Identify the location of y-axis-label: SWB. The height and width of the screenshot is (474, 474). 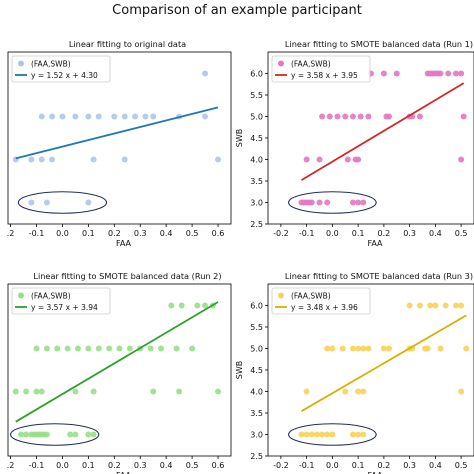
(239, 138).